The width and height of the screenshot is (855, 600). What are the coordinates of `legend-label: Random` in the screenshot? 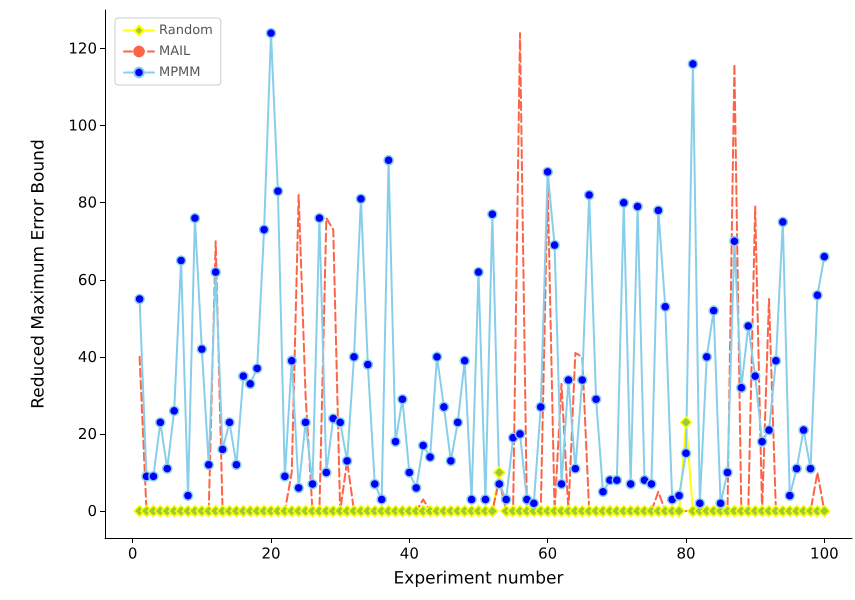 It's located at (186, 30).